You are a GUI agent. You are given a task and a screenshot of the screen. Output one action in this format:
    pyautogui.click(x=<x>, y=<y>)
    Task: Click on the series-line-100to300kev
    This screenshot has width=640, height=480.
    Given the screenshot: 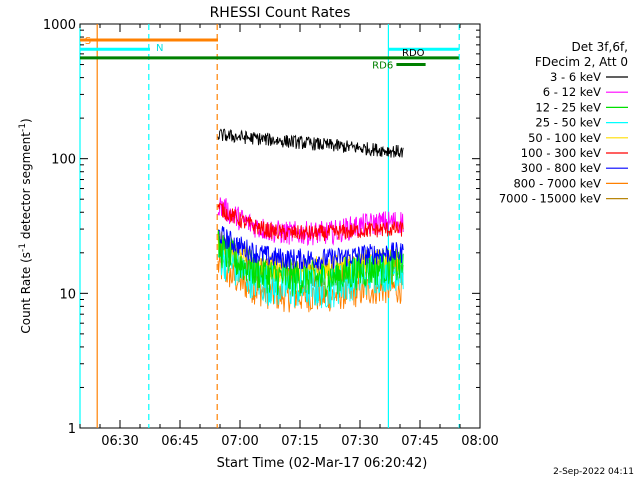 What is the action you would take?
    pyautogui.click(x=310, y=222)
    